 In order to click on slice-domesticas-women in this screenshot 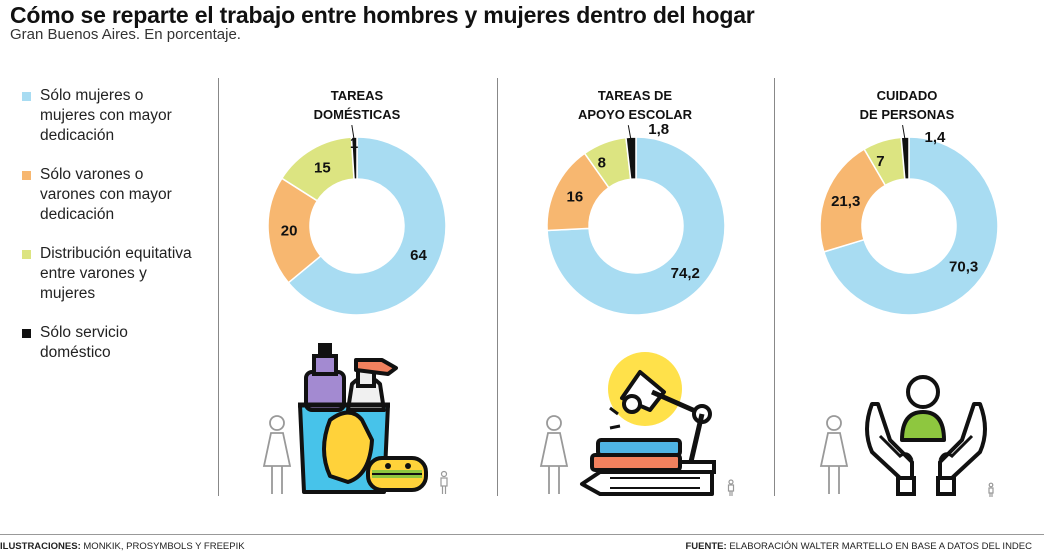, I will do `click(367, 226)`.